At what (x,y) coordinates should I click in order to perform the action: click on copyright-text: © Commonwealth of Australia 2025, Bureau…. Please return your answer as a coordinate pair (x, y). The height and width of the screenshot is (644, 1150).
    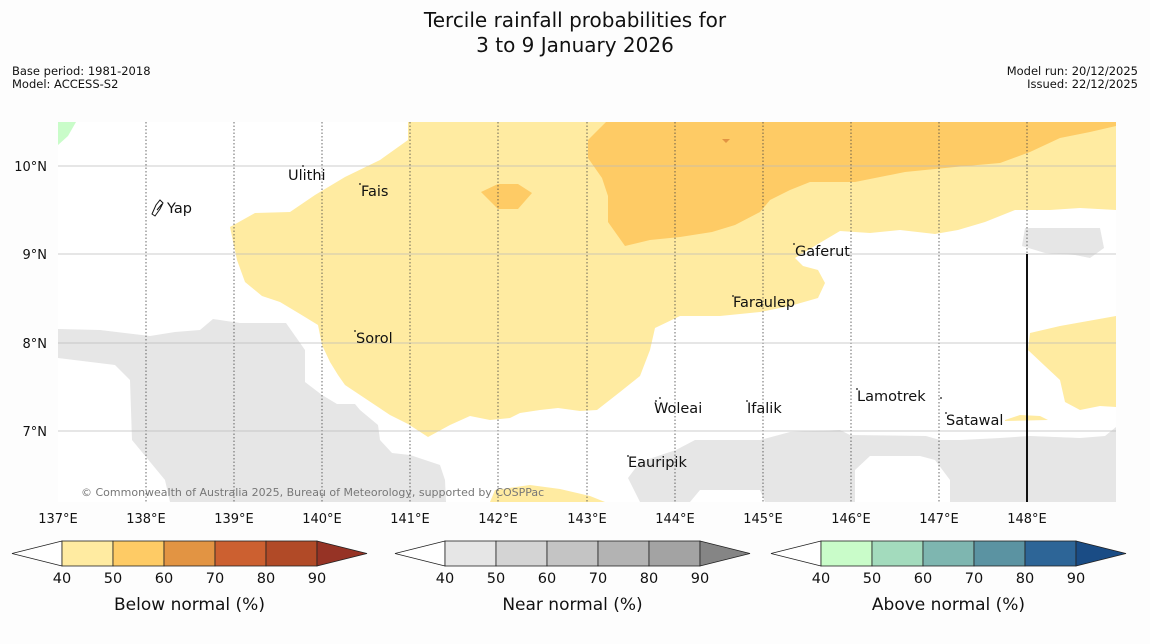
    Looking at the image, I should click on (312, 492).